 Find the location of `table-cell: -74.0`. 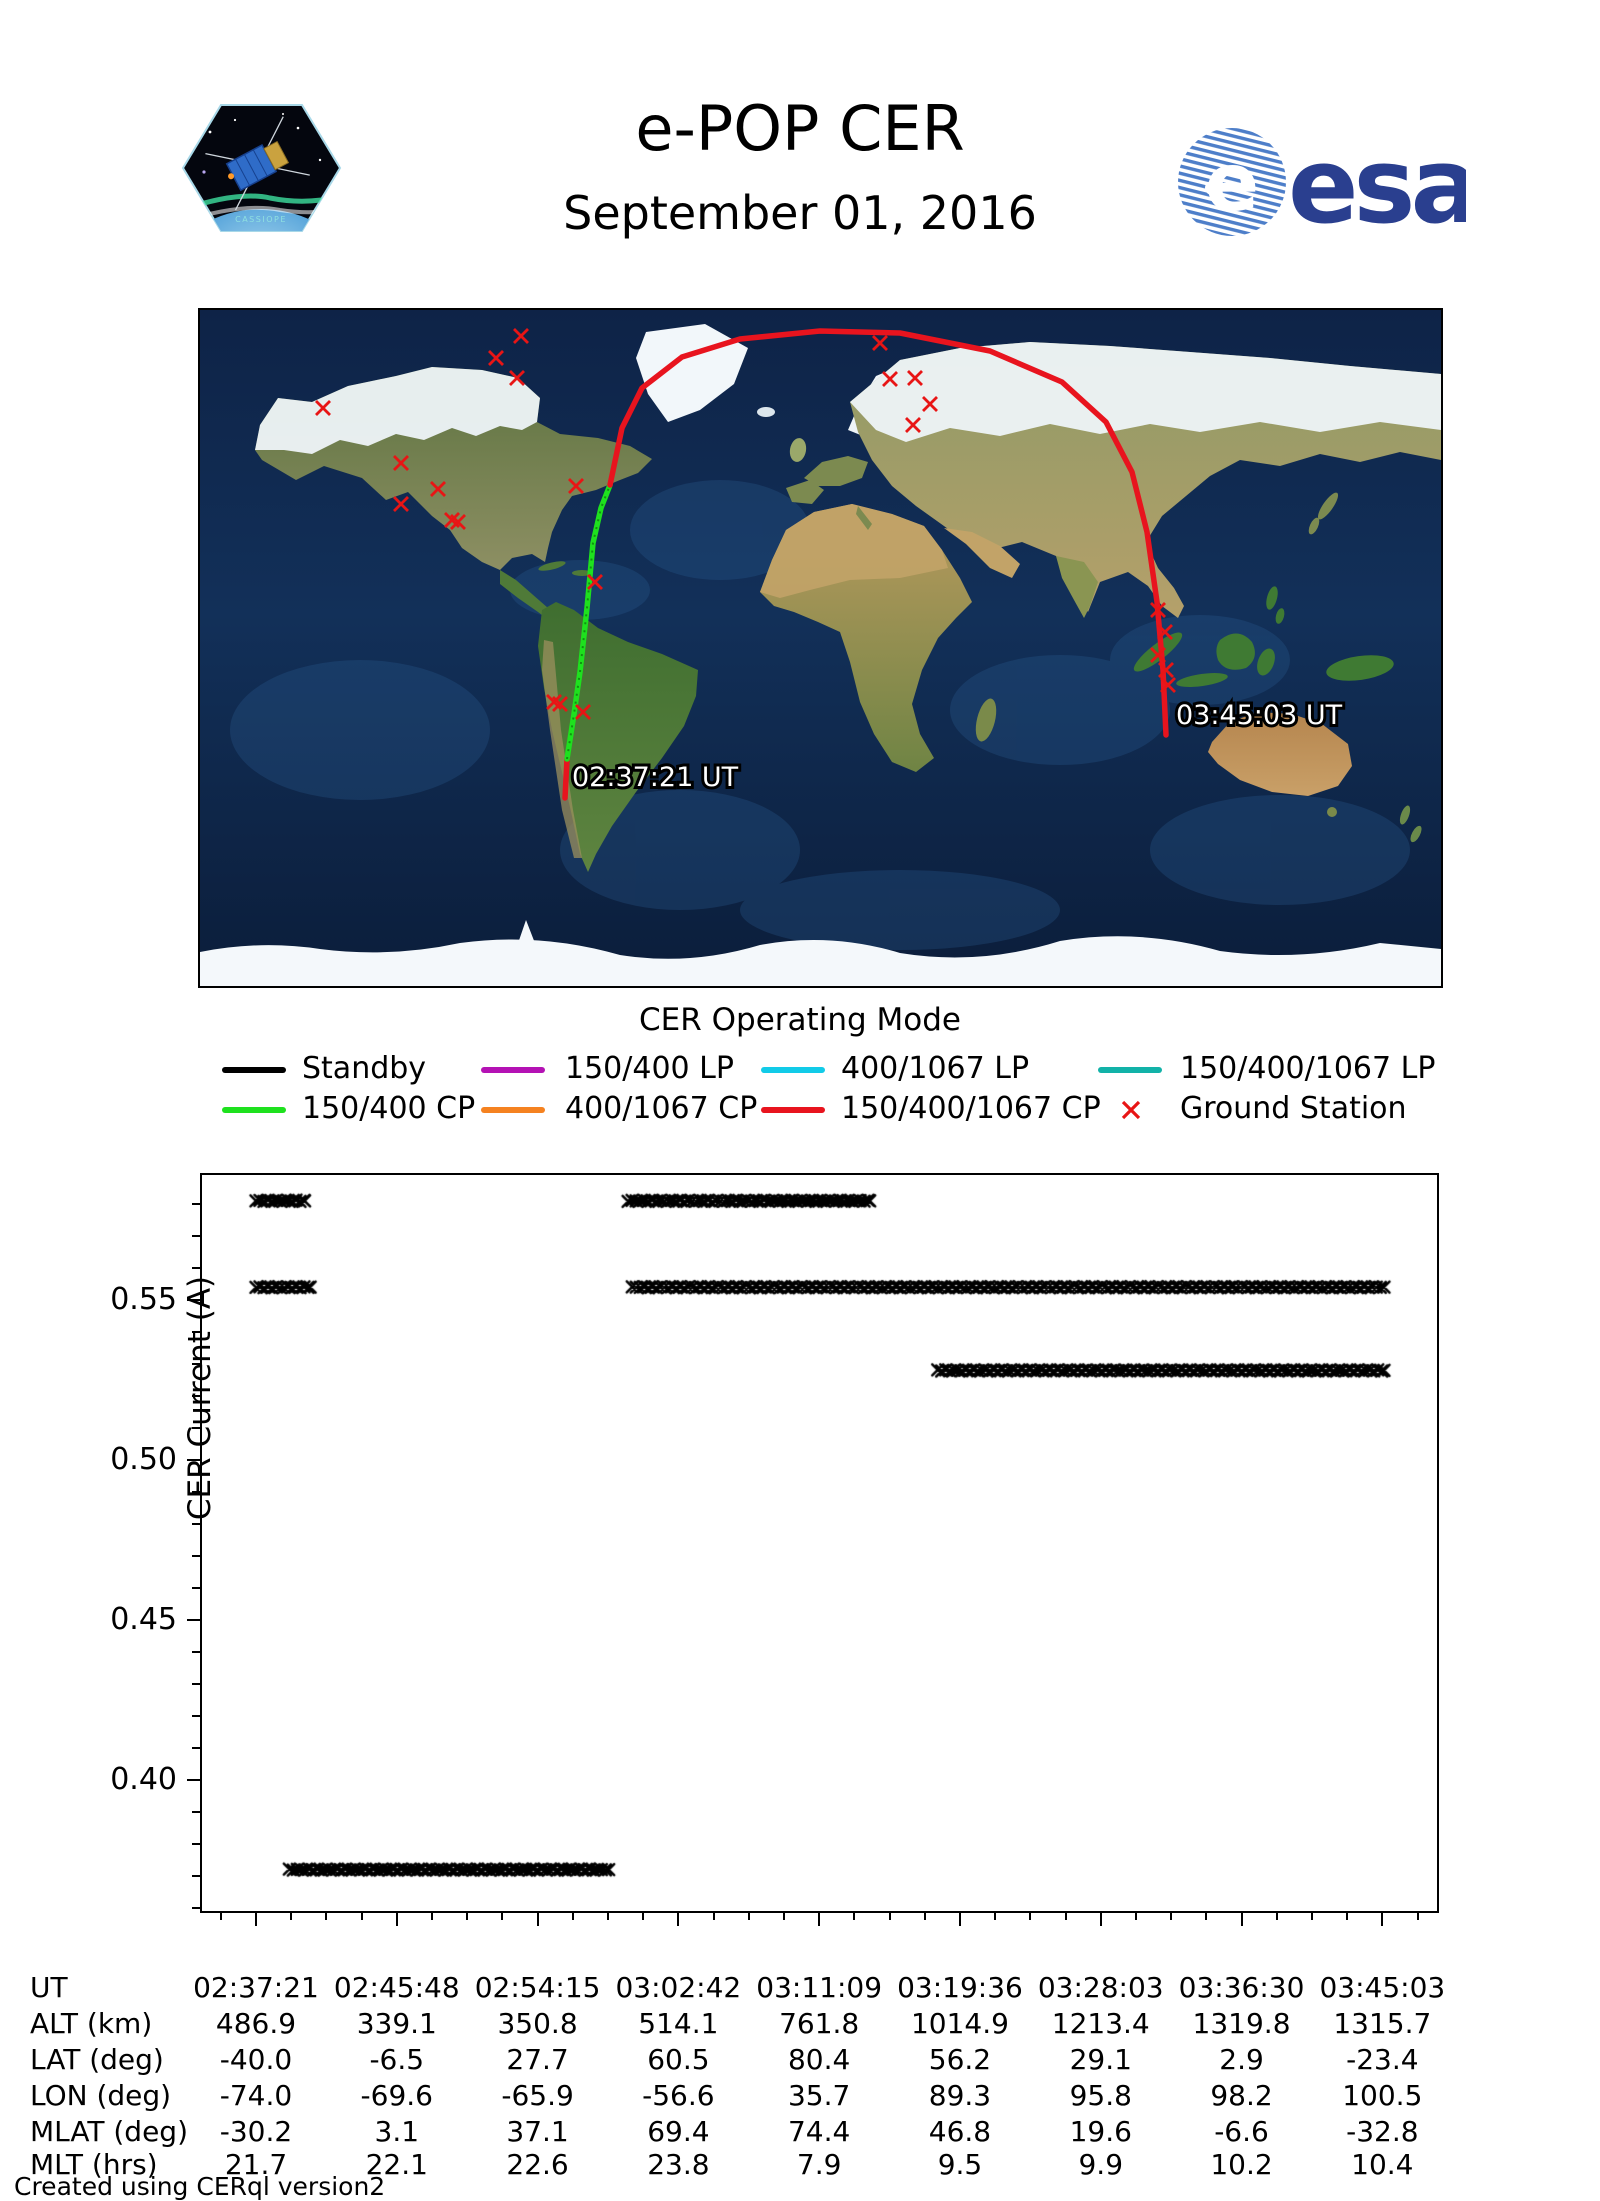

table-cell: -74.0 is located at coordinates (256, 2095).